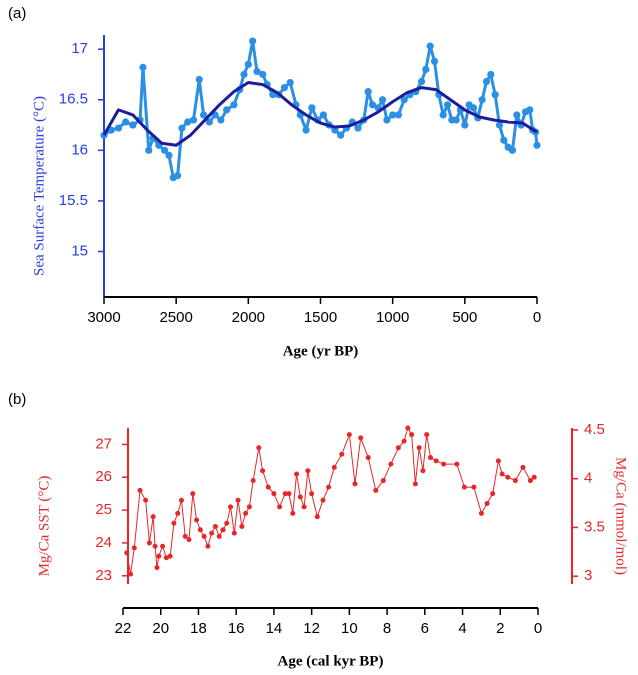 The image size is (638, 675). What do you see at coordinates (248, 317) in the screenshot?
I see `x-tick-label: 2000` at bounding box center [248, 317].